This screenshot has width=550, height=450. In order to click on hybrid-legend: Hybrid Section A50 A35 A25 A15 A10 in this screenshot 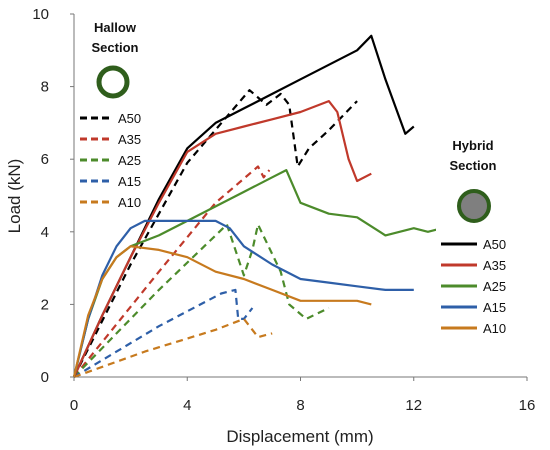, I will do `click(481, 235)`.